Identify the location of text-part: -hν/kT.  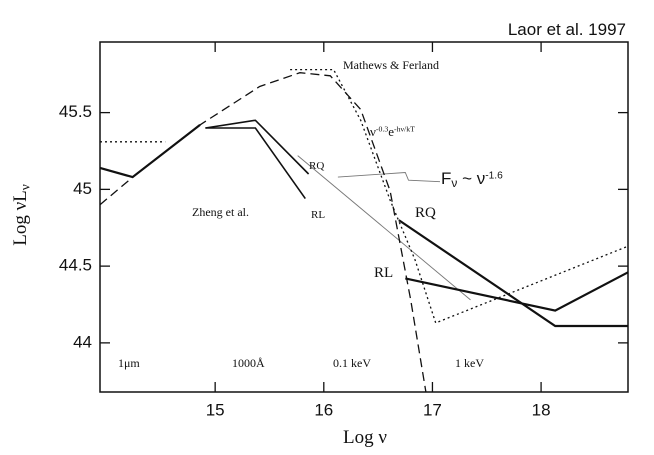
(404, 128).